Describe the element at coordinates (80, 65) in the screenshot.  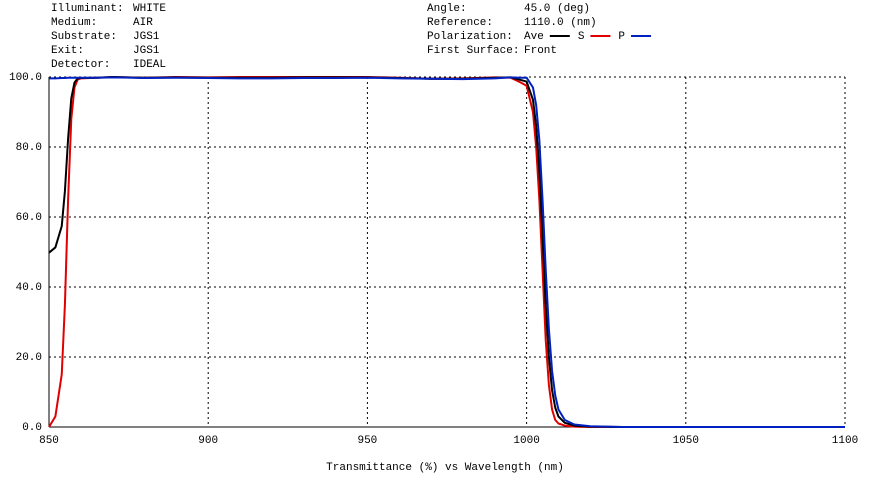
I see `info-label: Detector:` at that location.